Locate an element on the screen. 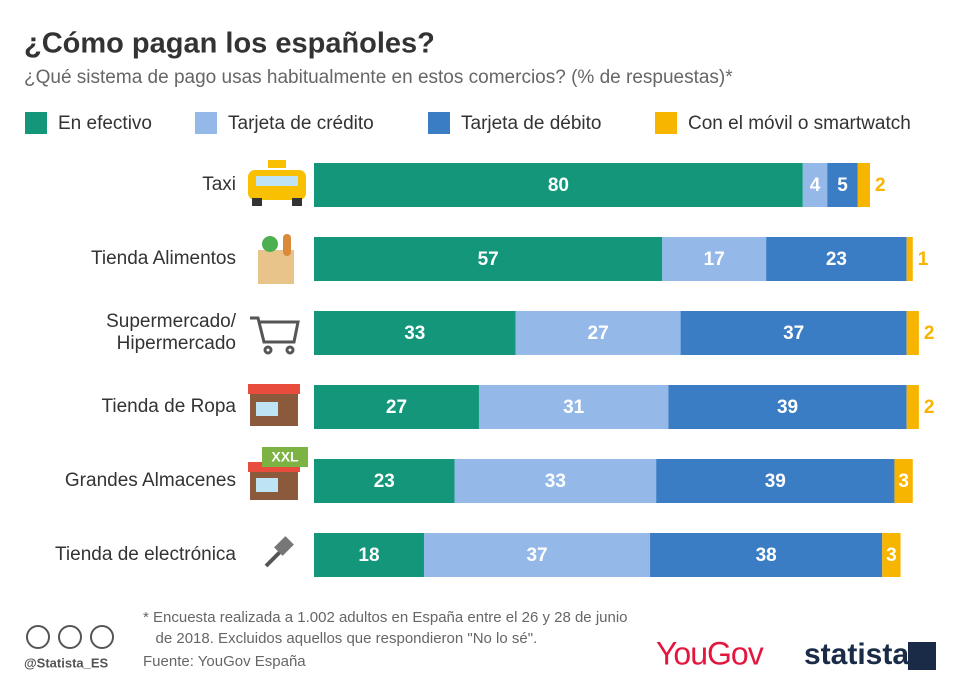 The image size is (960, 684). handle: @Statista_ES is located at coordinates (66, 662).